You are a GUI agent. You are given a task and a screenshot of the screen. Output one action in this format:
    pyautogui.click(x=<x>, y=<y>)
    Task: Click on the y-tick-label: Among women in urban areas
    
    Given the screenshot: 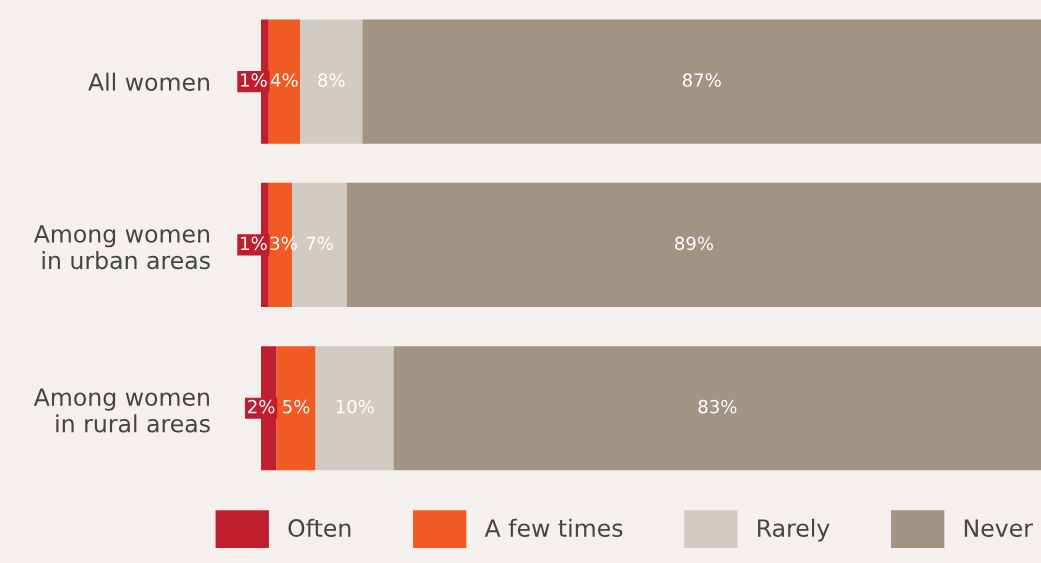 What is the action you would take?
    pyautogui.click(x=121, y=247)
    